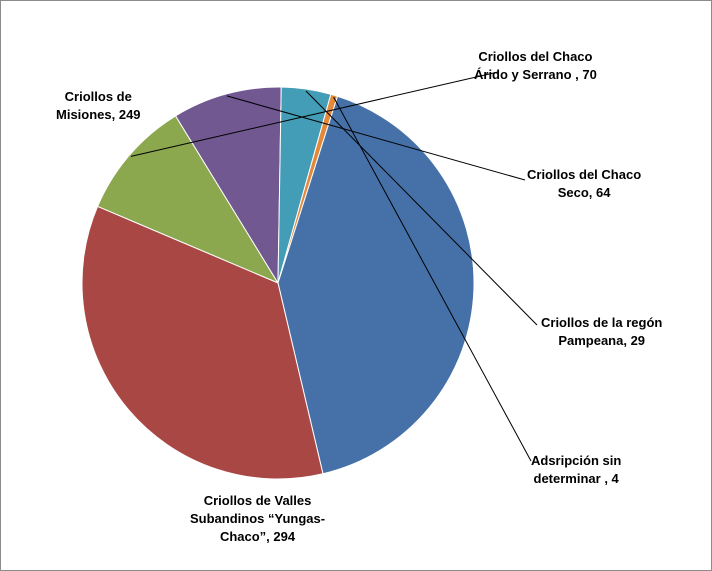 This screenshot has height=571, width=712. What do you see at coordinates (584, 184) in the screenshot?
I see `data-label-chaco-seco: Criollos del Chaco Seco, 64` at bounding box center [584, 184].